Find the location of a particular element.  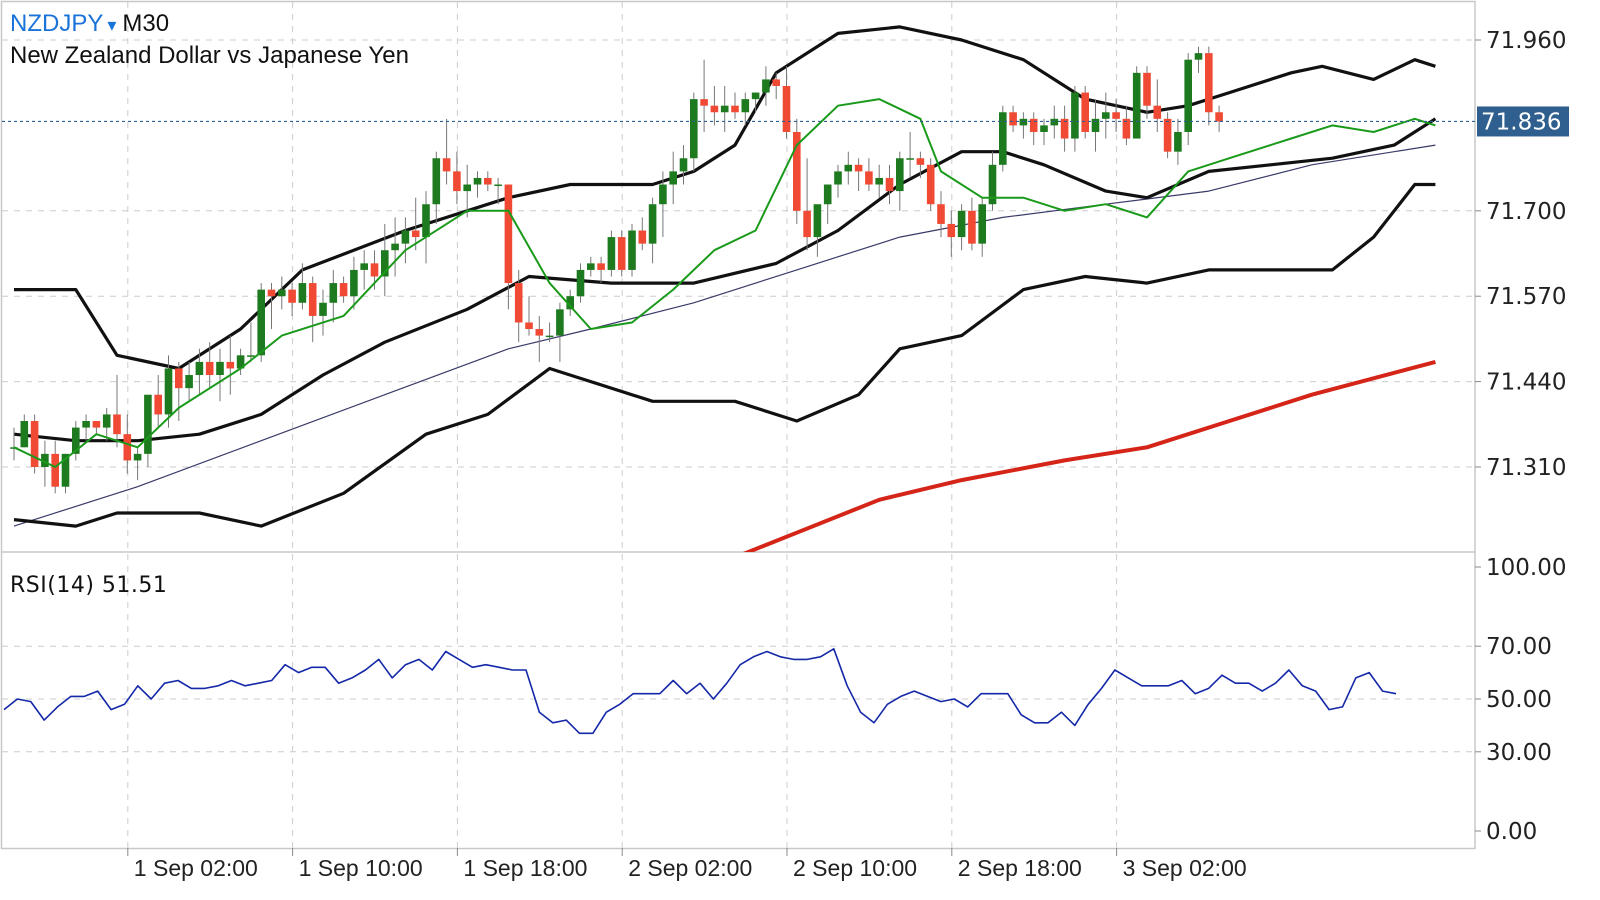

y-tick-label: 71.440 is located at coordinates (1526, 383).